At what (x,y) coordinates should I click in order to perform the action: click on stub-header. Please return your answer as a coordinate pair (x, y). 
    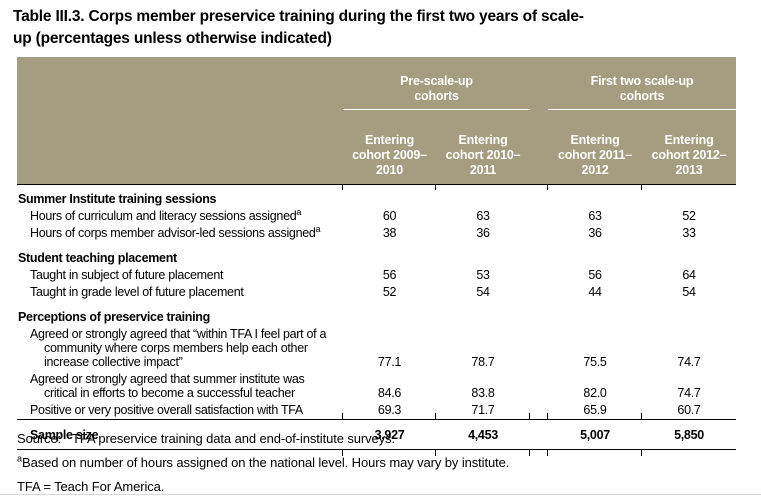
    Looking at the image, I should click on (180, 121).